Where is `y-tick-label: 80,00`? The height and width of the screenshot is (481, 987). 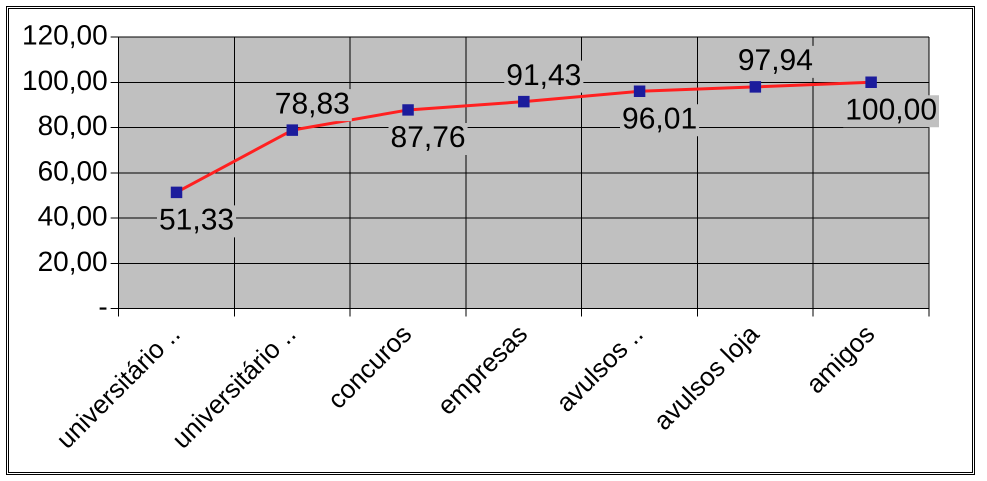 y-tick-label: 80,00 is located at coordinates (73, 126).